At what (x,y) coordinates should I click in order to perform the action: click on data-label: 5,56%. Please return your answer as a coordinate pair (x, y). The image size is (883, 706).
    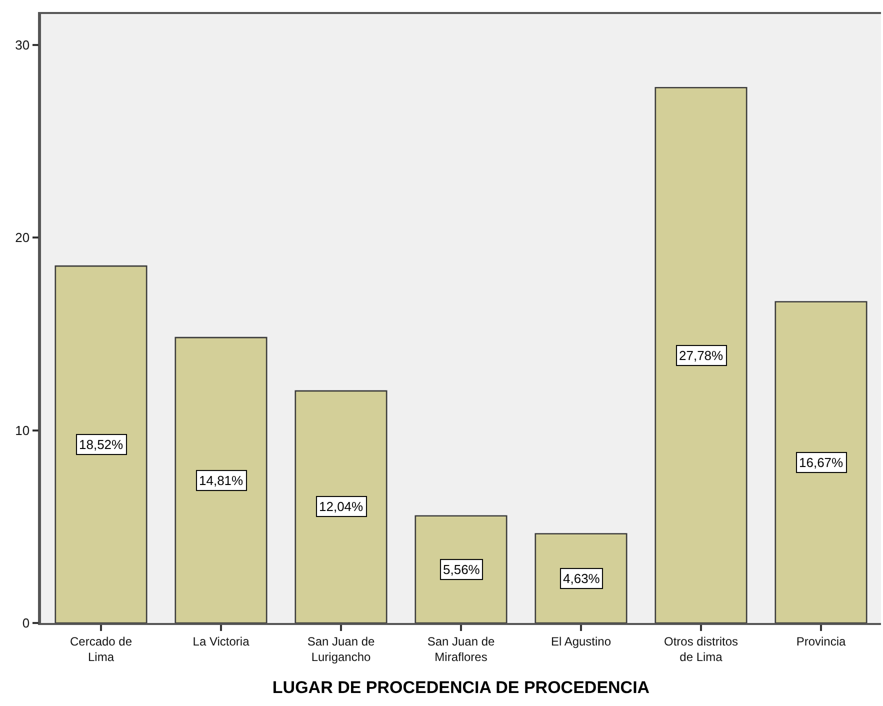
    Looking at the image, I should click on (461, 569).